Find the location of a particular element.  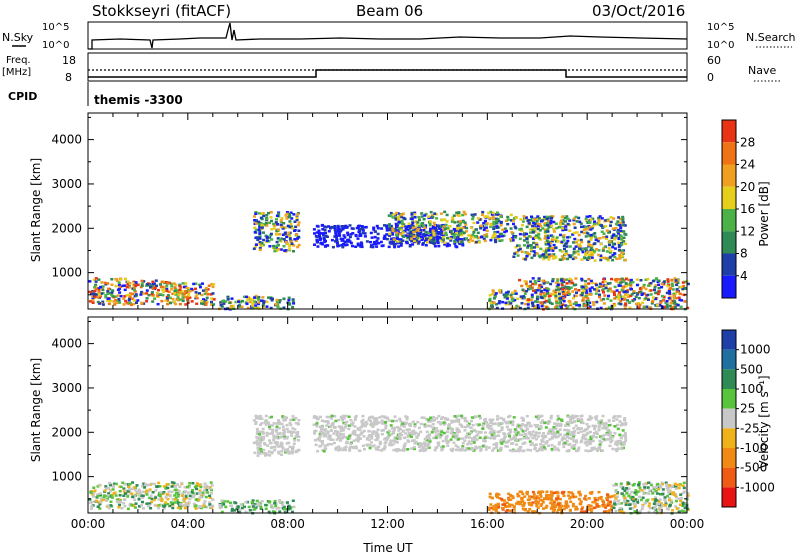

y-tick-label: 2000 is located at coordinates (66, 228).